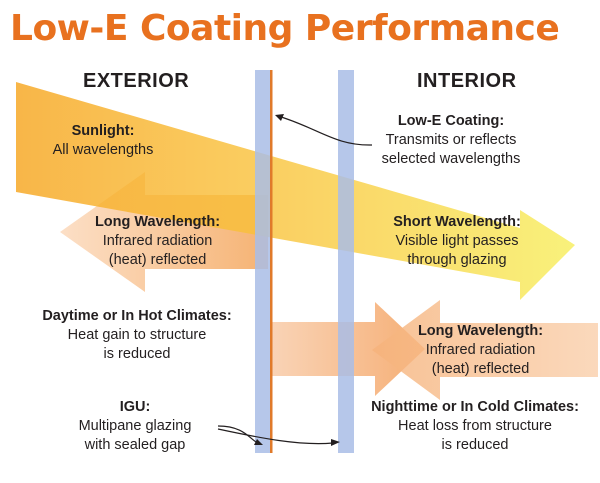 The width and height of the screenshot is (600, 483). I want to click on low-e-pointer-arrowhead, so click(279, 117).